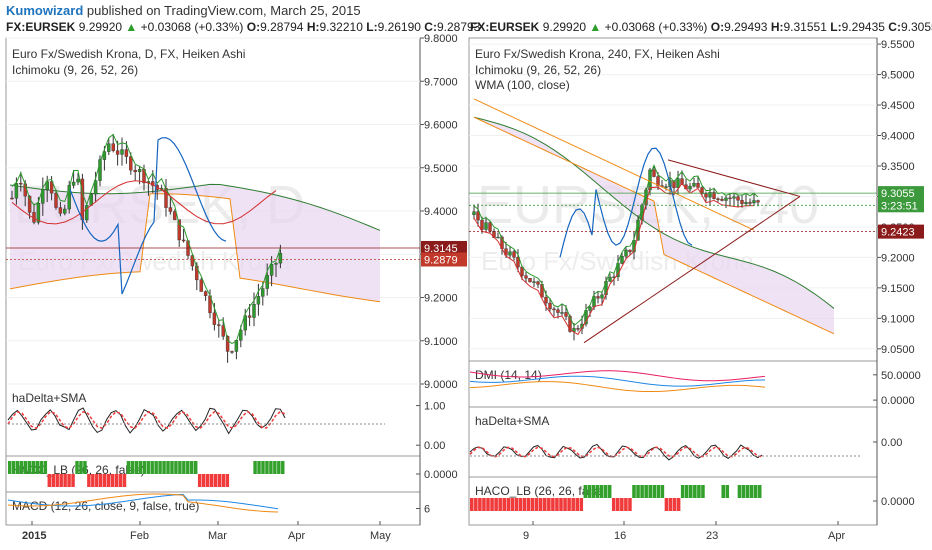 The height and width of the screenshot is (550, 932). What do you see at coordinates (898, 106) in the screenshot?
I see `y-tick-label: 9.4500` at bounding box center [898, 106].